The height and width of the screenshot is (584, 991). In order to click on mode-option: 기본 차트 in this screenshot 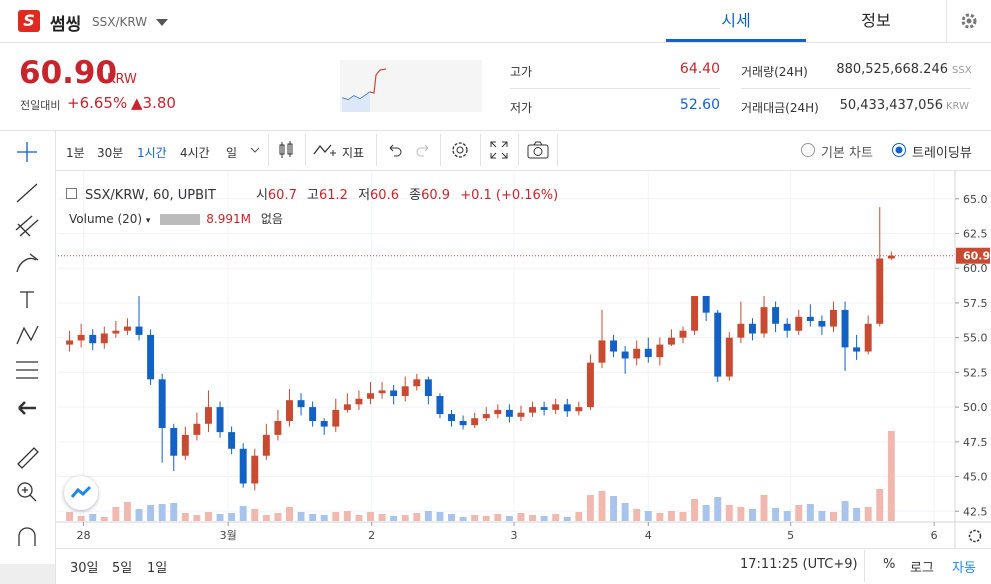, I will do `click(847, 153)`.